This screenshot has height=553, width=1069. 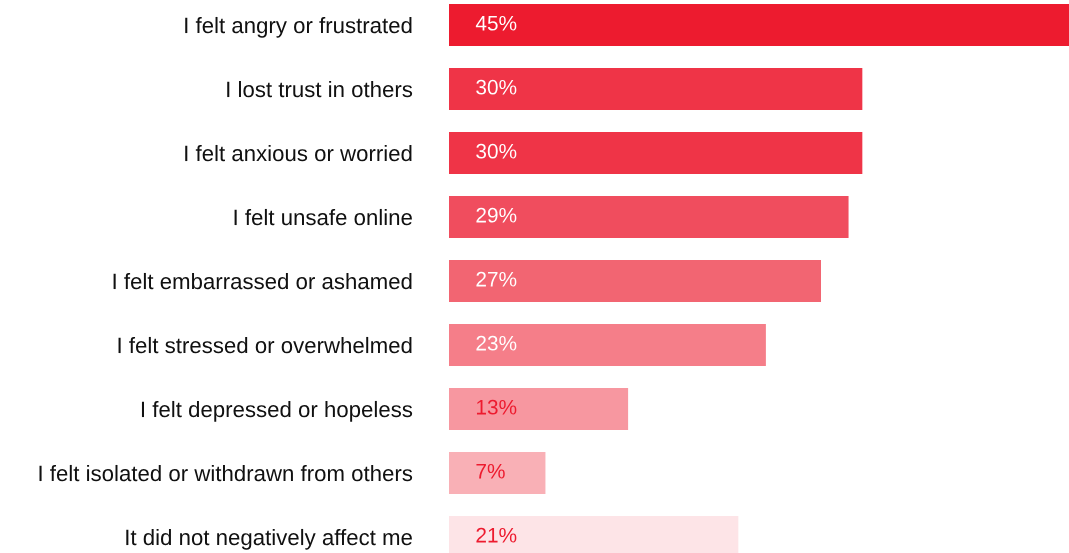 I want to click on y-tick-label: I felt embarrassed or ashamed, so click(x=262, y=281).